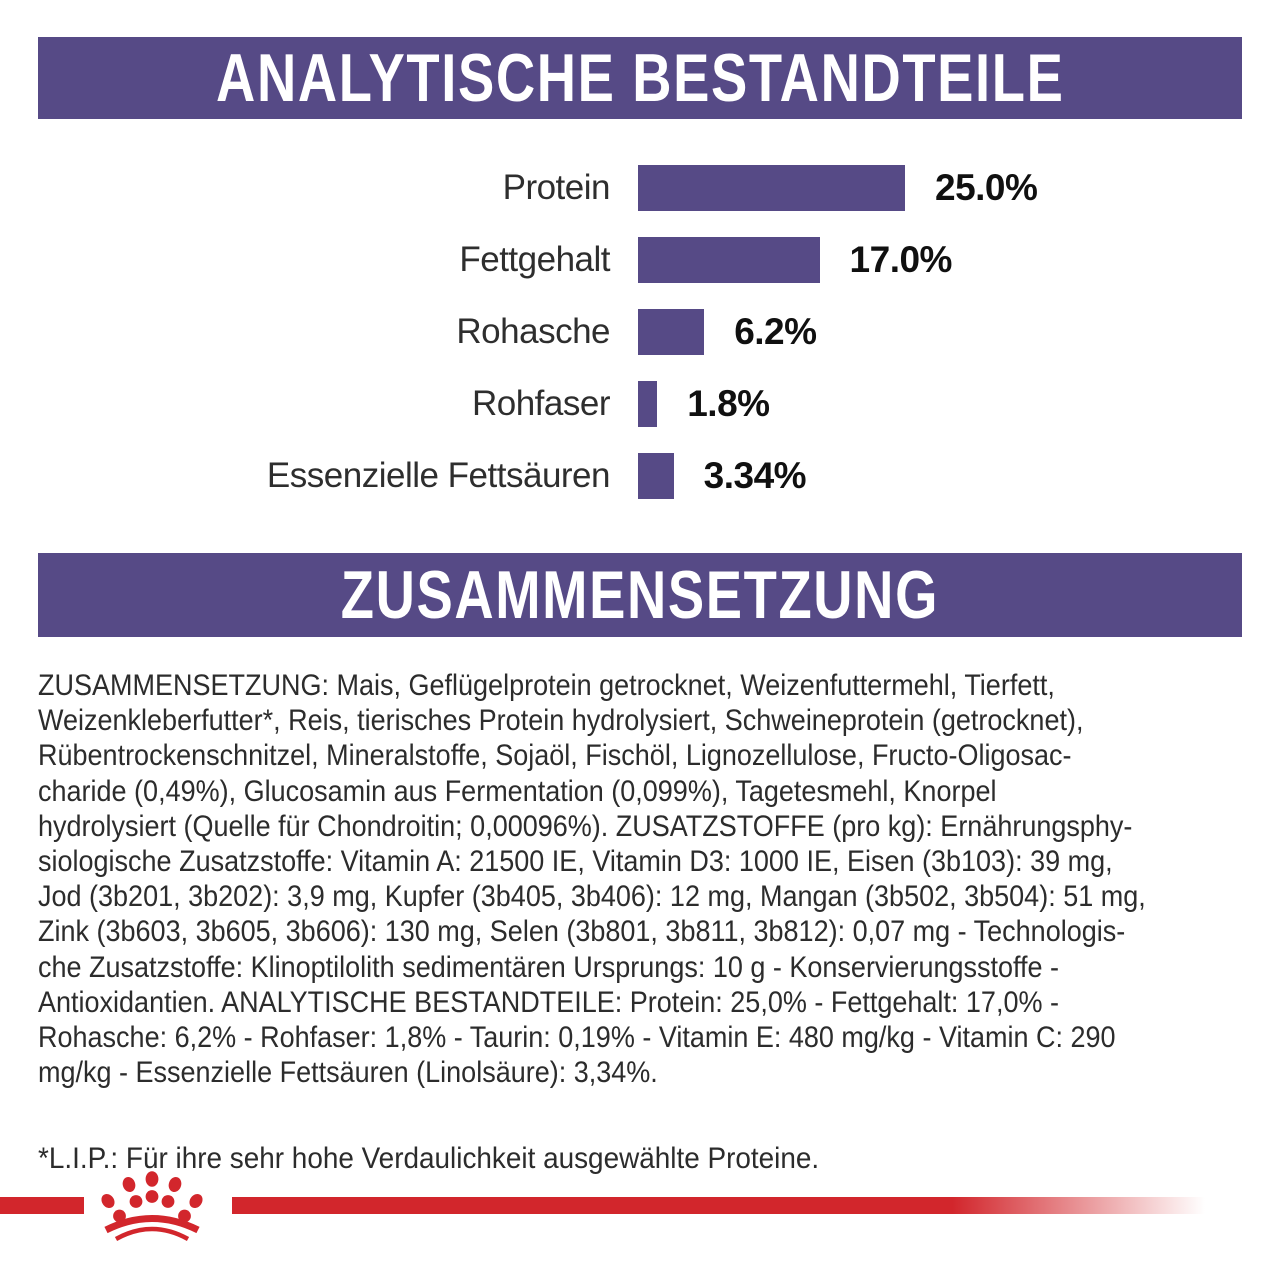 Image resolution: width=1280 pixels, height=1280 pixels. I want to click on footer-stripe-left, so click(42, 1205).